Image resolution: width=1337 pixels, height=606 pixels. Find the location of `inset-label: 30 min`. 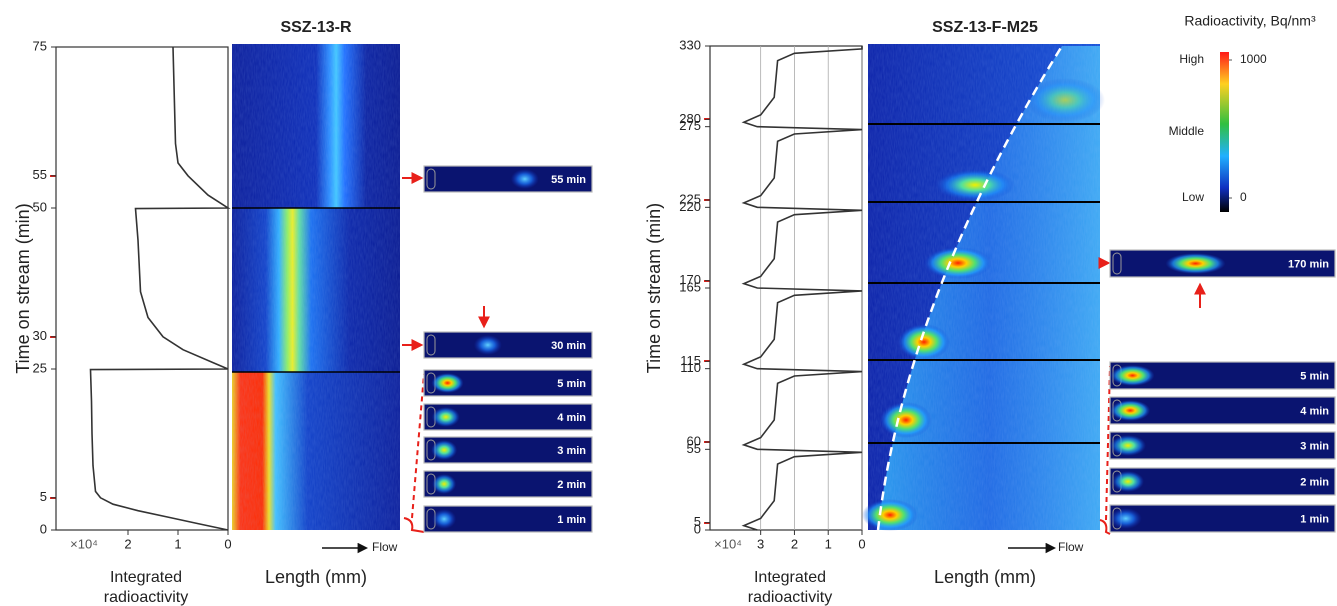

inset-label: 30 min is located at coordinates (568, 346).